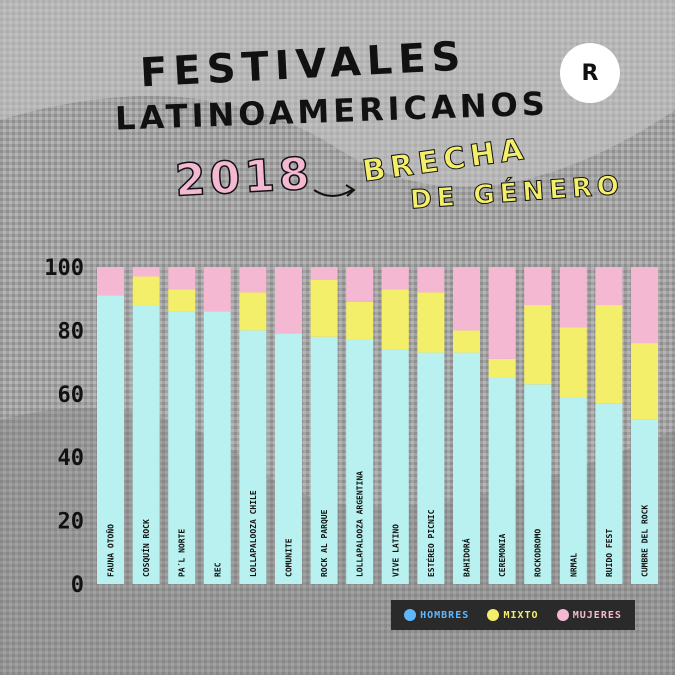 This screenshot has height=675, width=675. Describe the element at coordinates (609, 553) in the screenshot. I see `category-label: RUIDO FEST` at that location.